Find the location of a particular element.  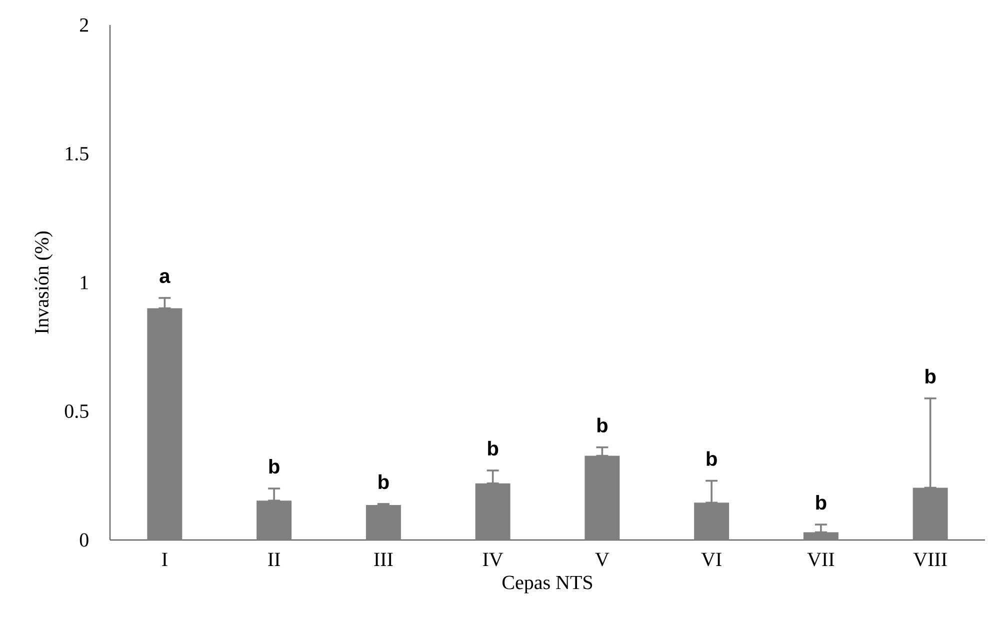

y-tick-label: 0.5 is located at coordinates (76, 411).